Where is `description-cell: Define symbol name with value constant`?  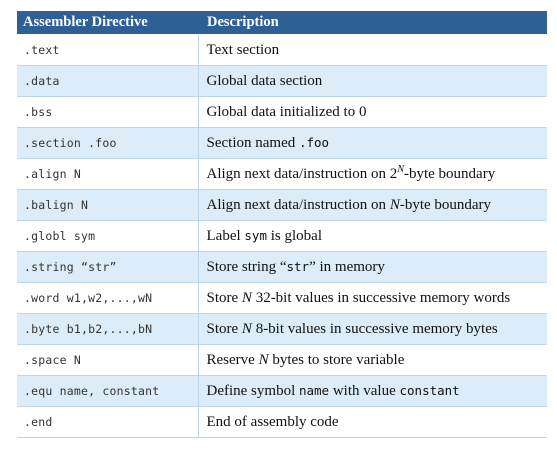 description-cell: Define symbol name with value constant is located at coordinates (372, 391).